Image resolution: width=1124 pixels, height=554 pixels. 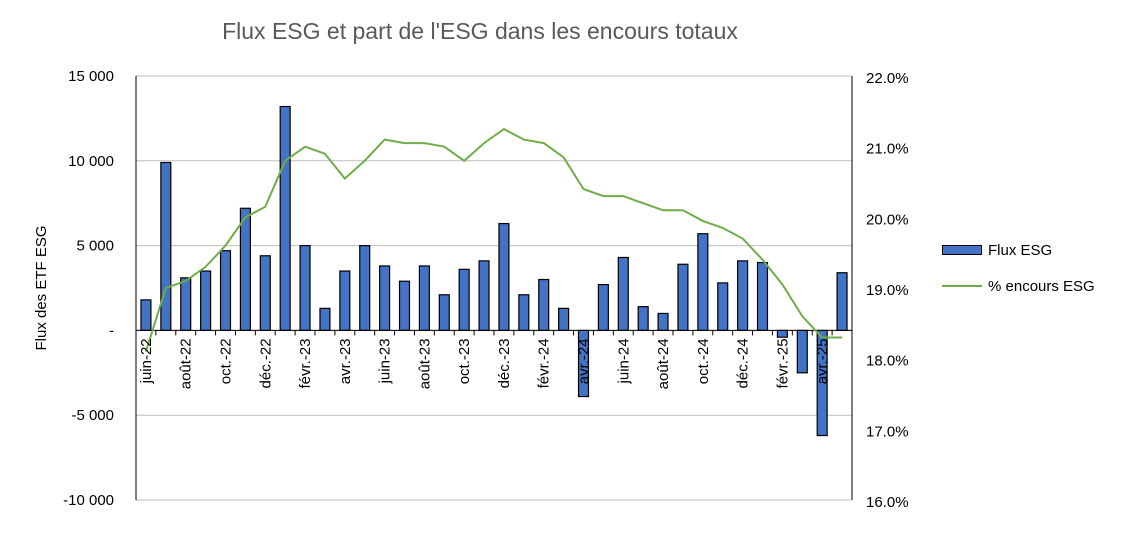 What do you see at coordinates (887, 431) in the screenshot?
I see `y2-tick-label: 17.0%` at bounding box center [887, 431].